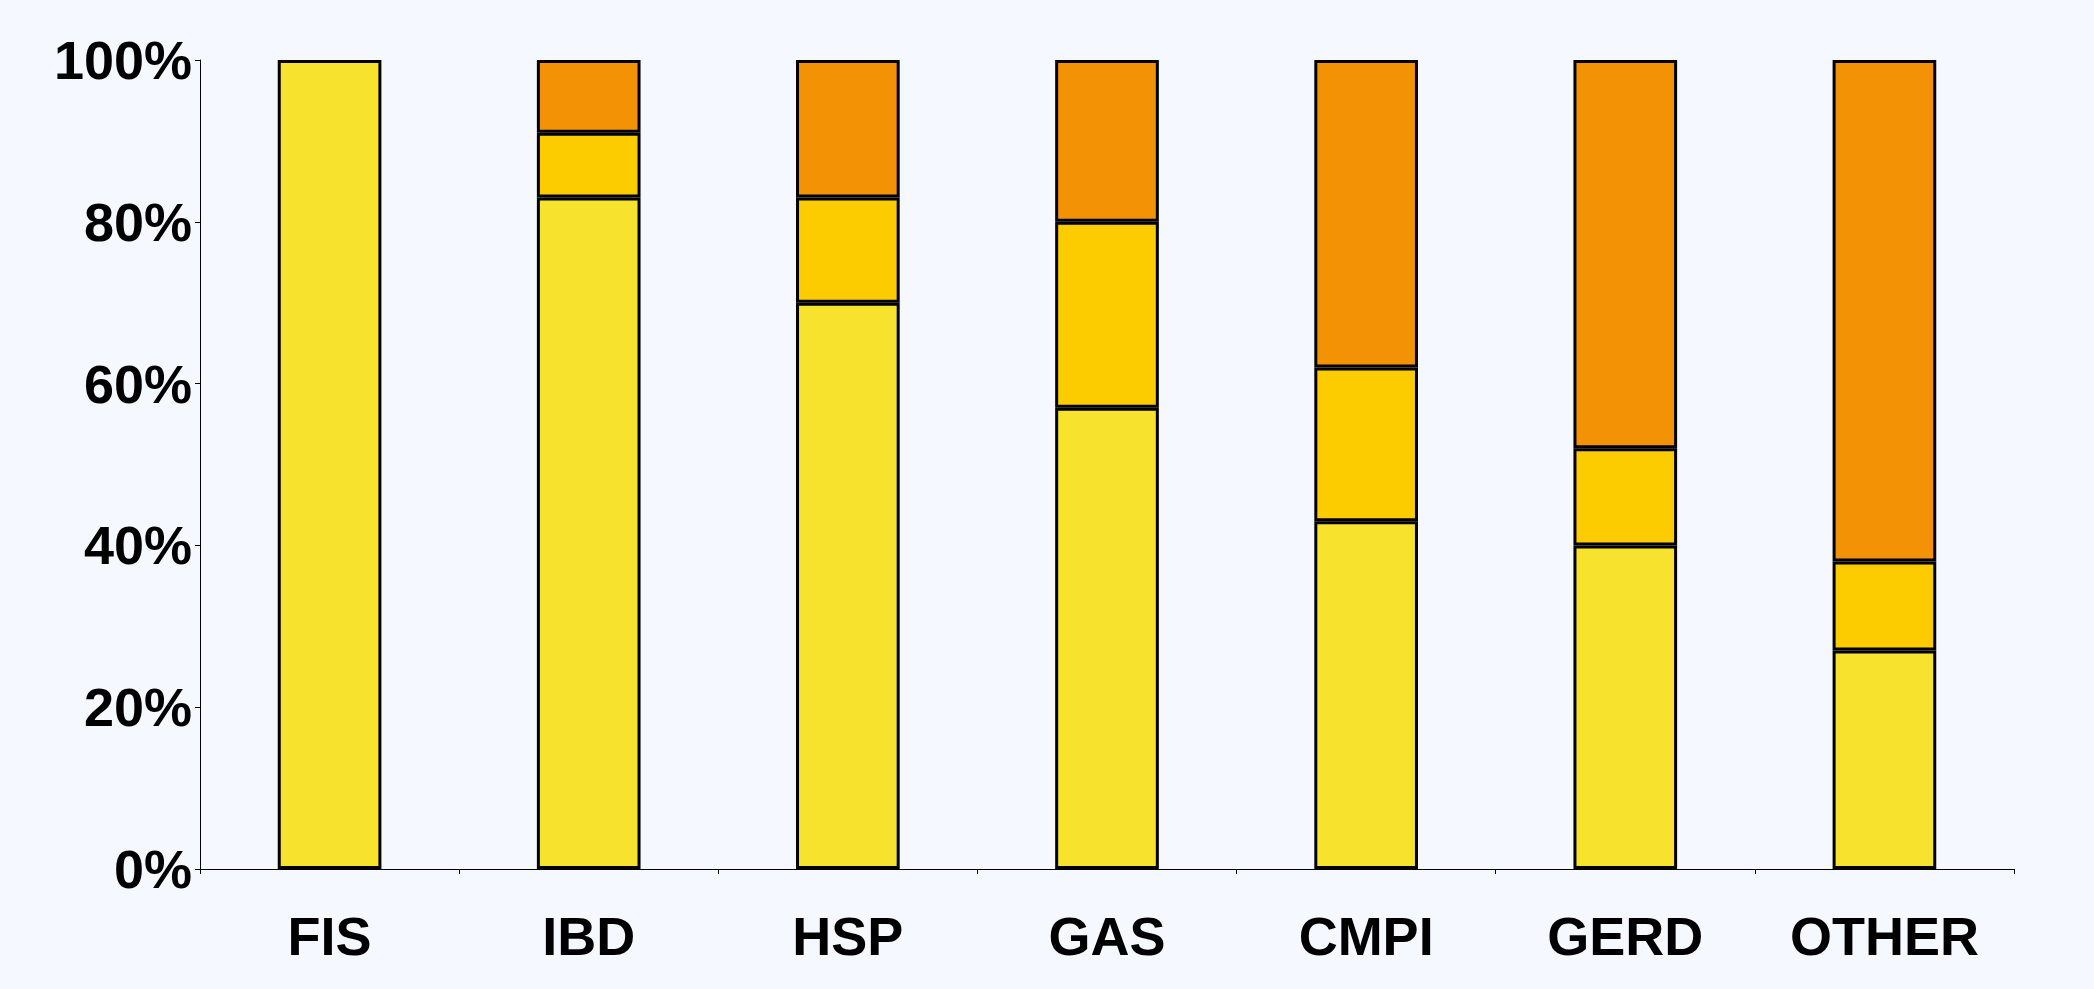  Describe the element at coordinates (1366, 936) in the screenshot. I see `x-tick-label: CMPI` at that location.